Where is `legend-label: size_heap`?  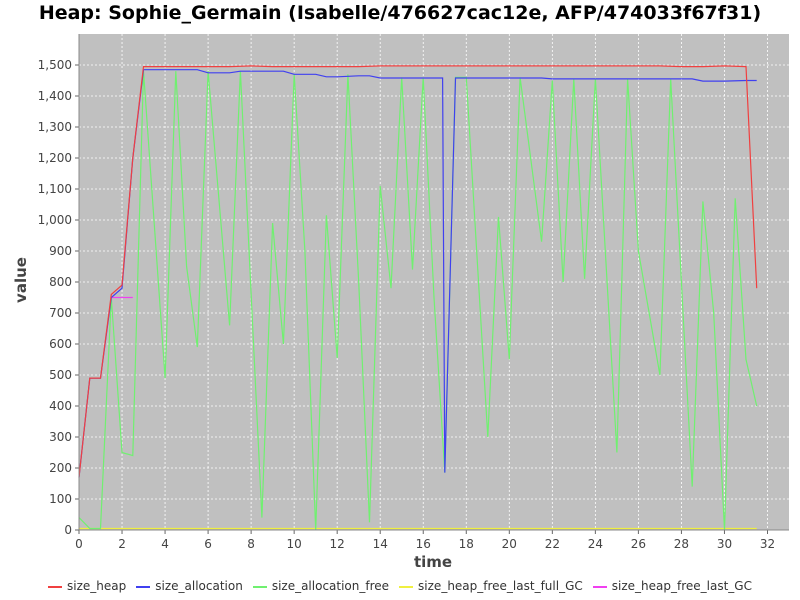
legend-label: size_heap is located at coordinates (97, 586).